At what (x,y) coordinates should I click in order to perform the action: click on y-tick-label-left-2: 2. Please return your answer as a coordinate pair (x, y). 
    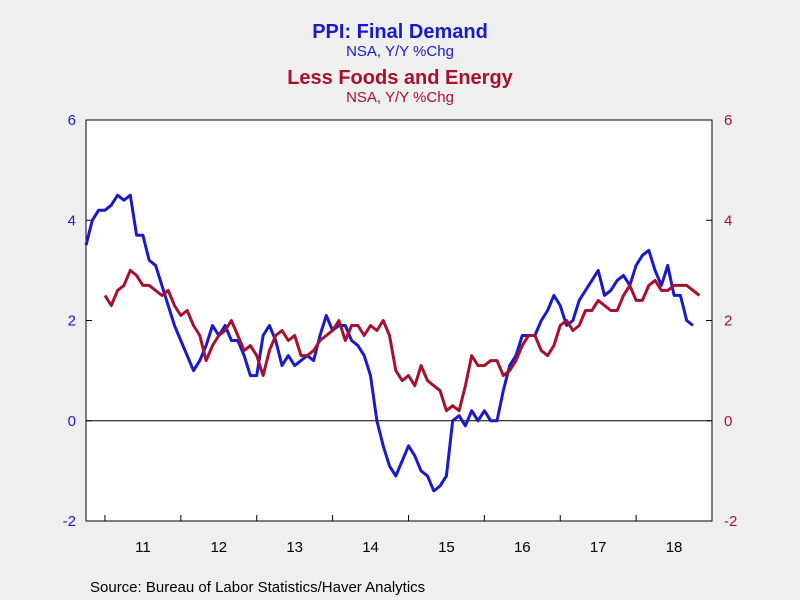
    Looking at the image, I should click on (72, 321).